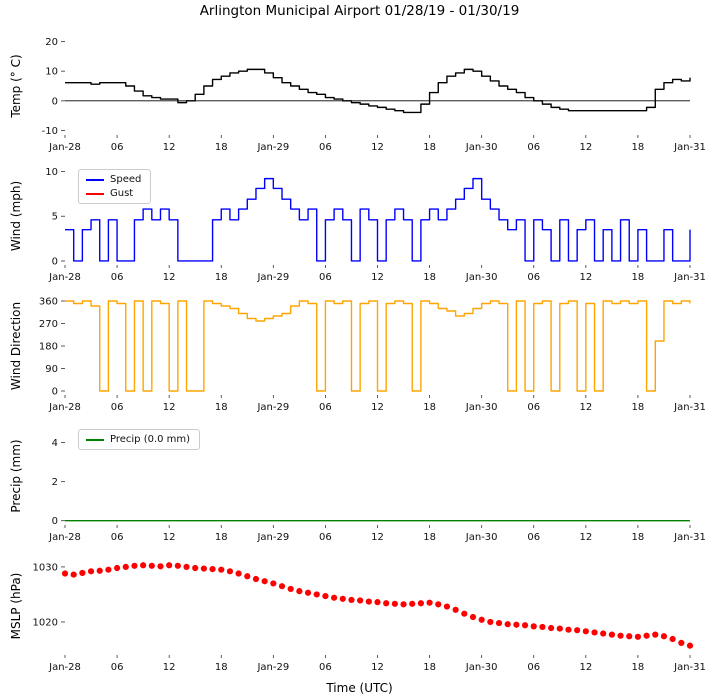  What do you see at coordinates (95, 179) in the screenshot?
I see `speed-legend-line` at bounding box center [95, 179].